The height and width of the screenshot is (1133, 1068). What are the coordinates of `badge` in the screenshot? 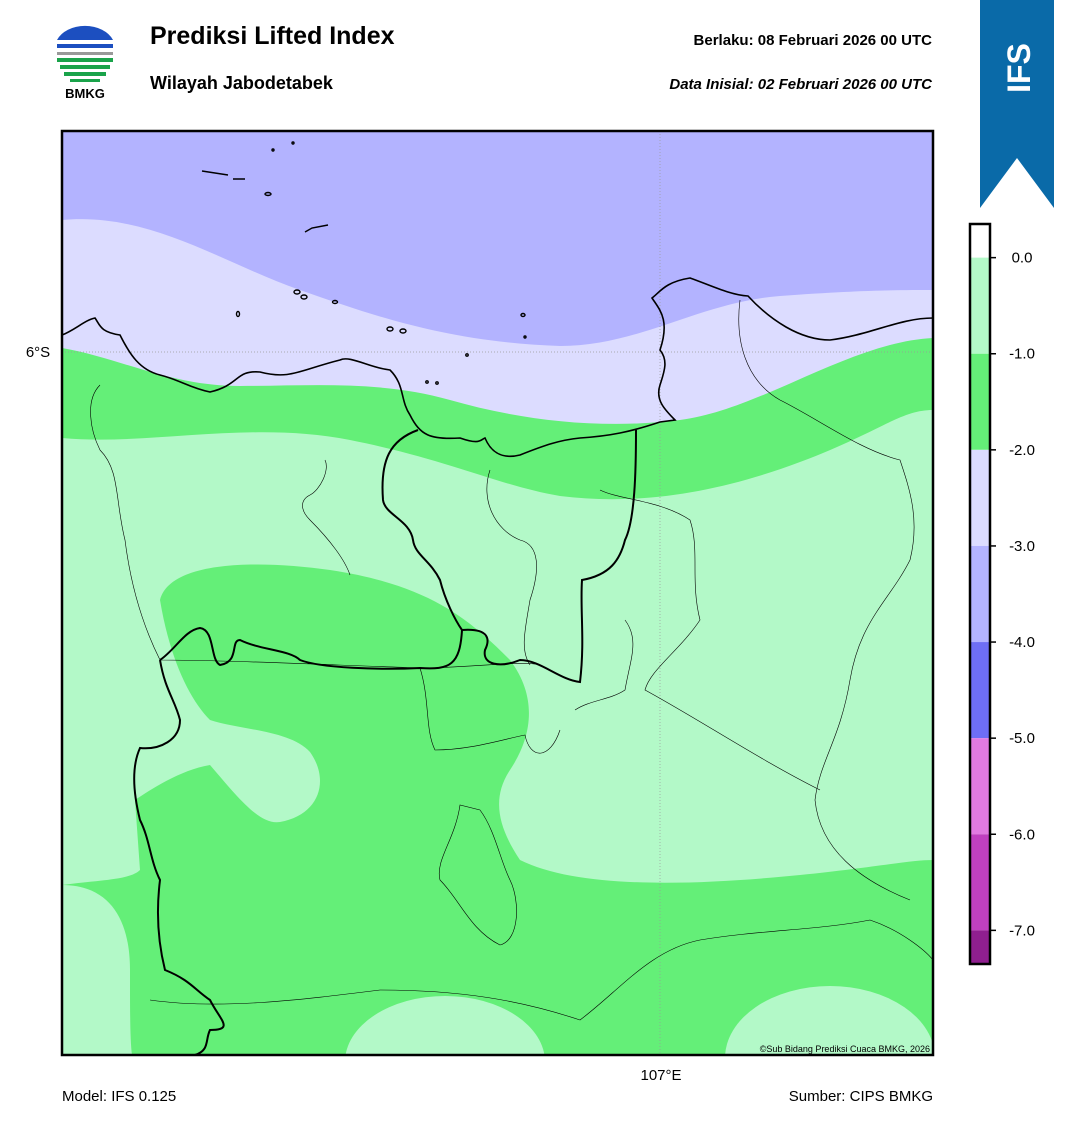 It's located at (1017, 104).